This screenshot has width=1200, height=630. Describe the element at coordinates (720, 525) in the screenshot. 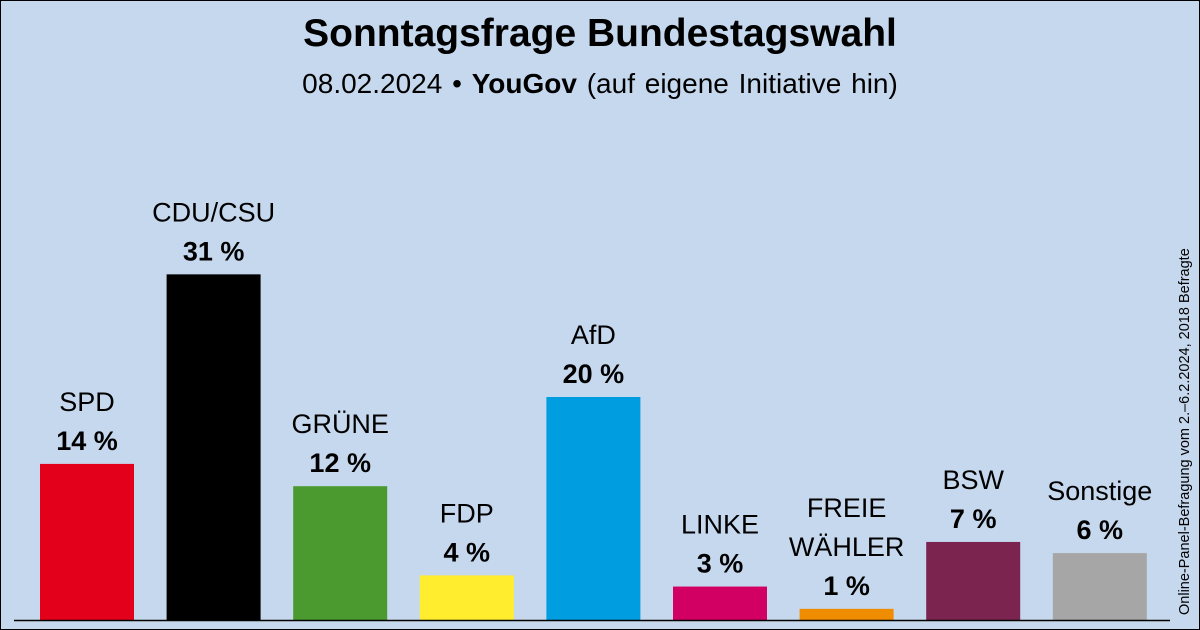

I see `category-label-linke: LINKE` at that location.